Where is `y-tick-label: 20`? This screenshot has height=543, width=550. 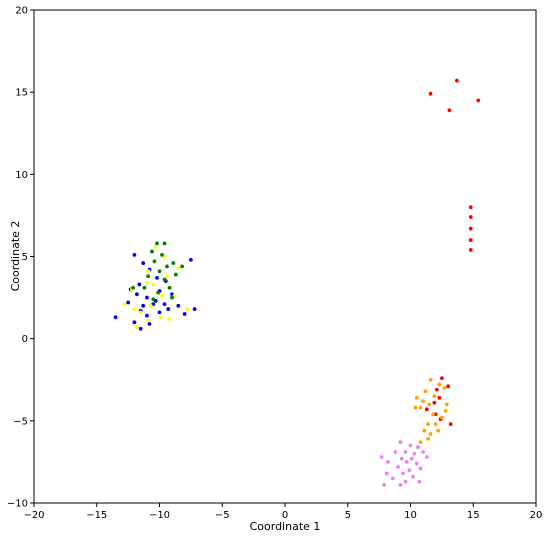 y-tick-label: 20 is located at coordinates (21, 11).